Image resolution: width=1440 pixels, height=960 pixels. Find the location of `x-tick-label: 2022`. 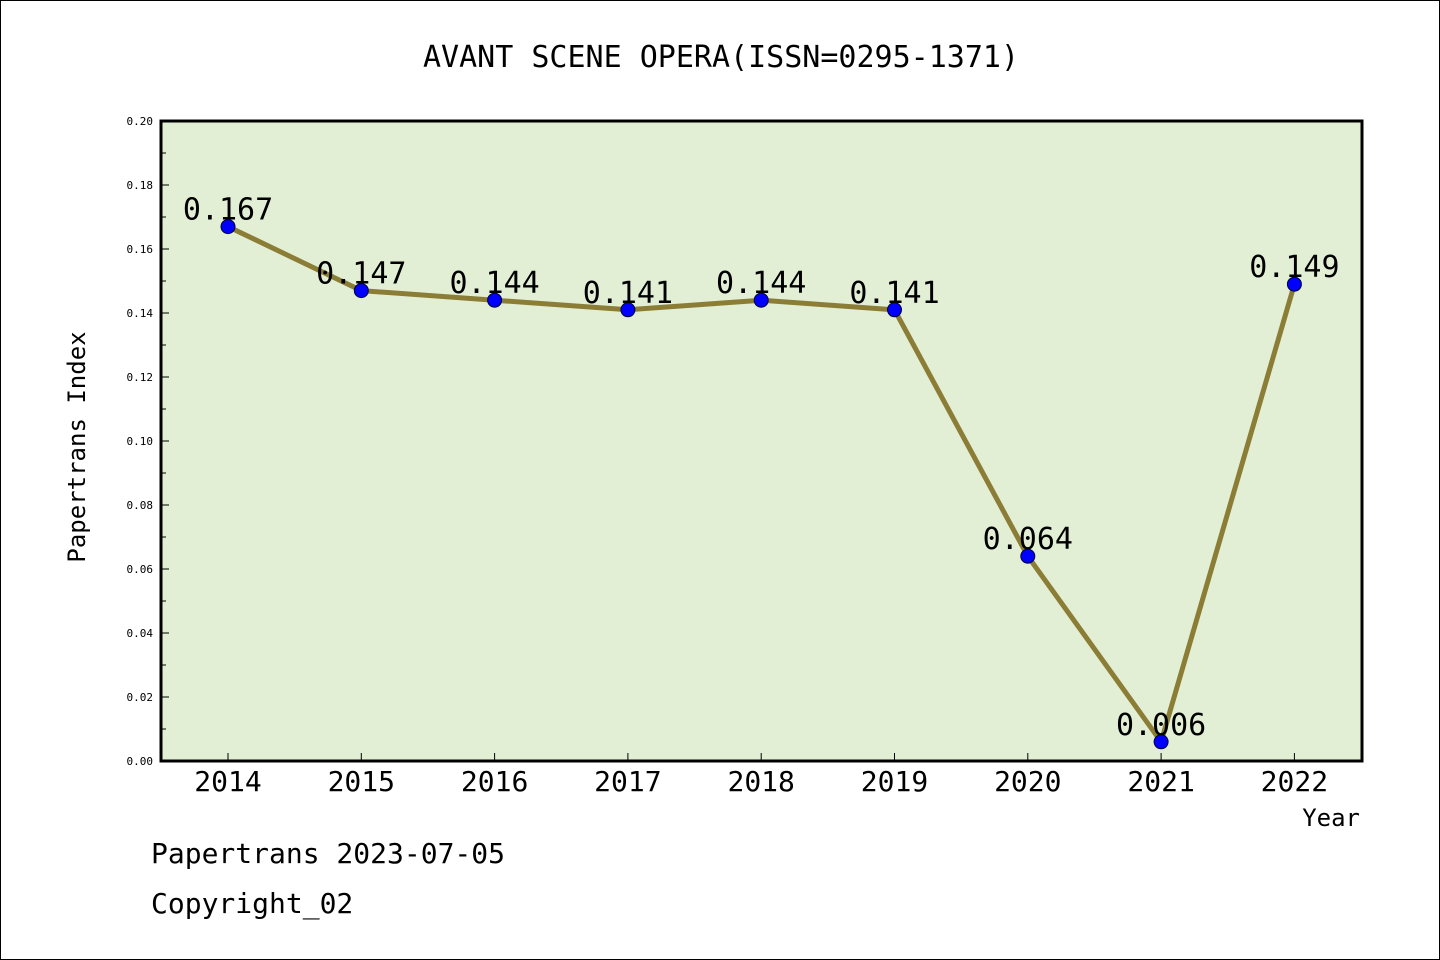

x-tick-label: 2022 is located at coordinates (1294, 781).